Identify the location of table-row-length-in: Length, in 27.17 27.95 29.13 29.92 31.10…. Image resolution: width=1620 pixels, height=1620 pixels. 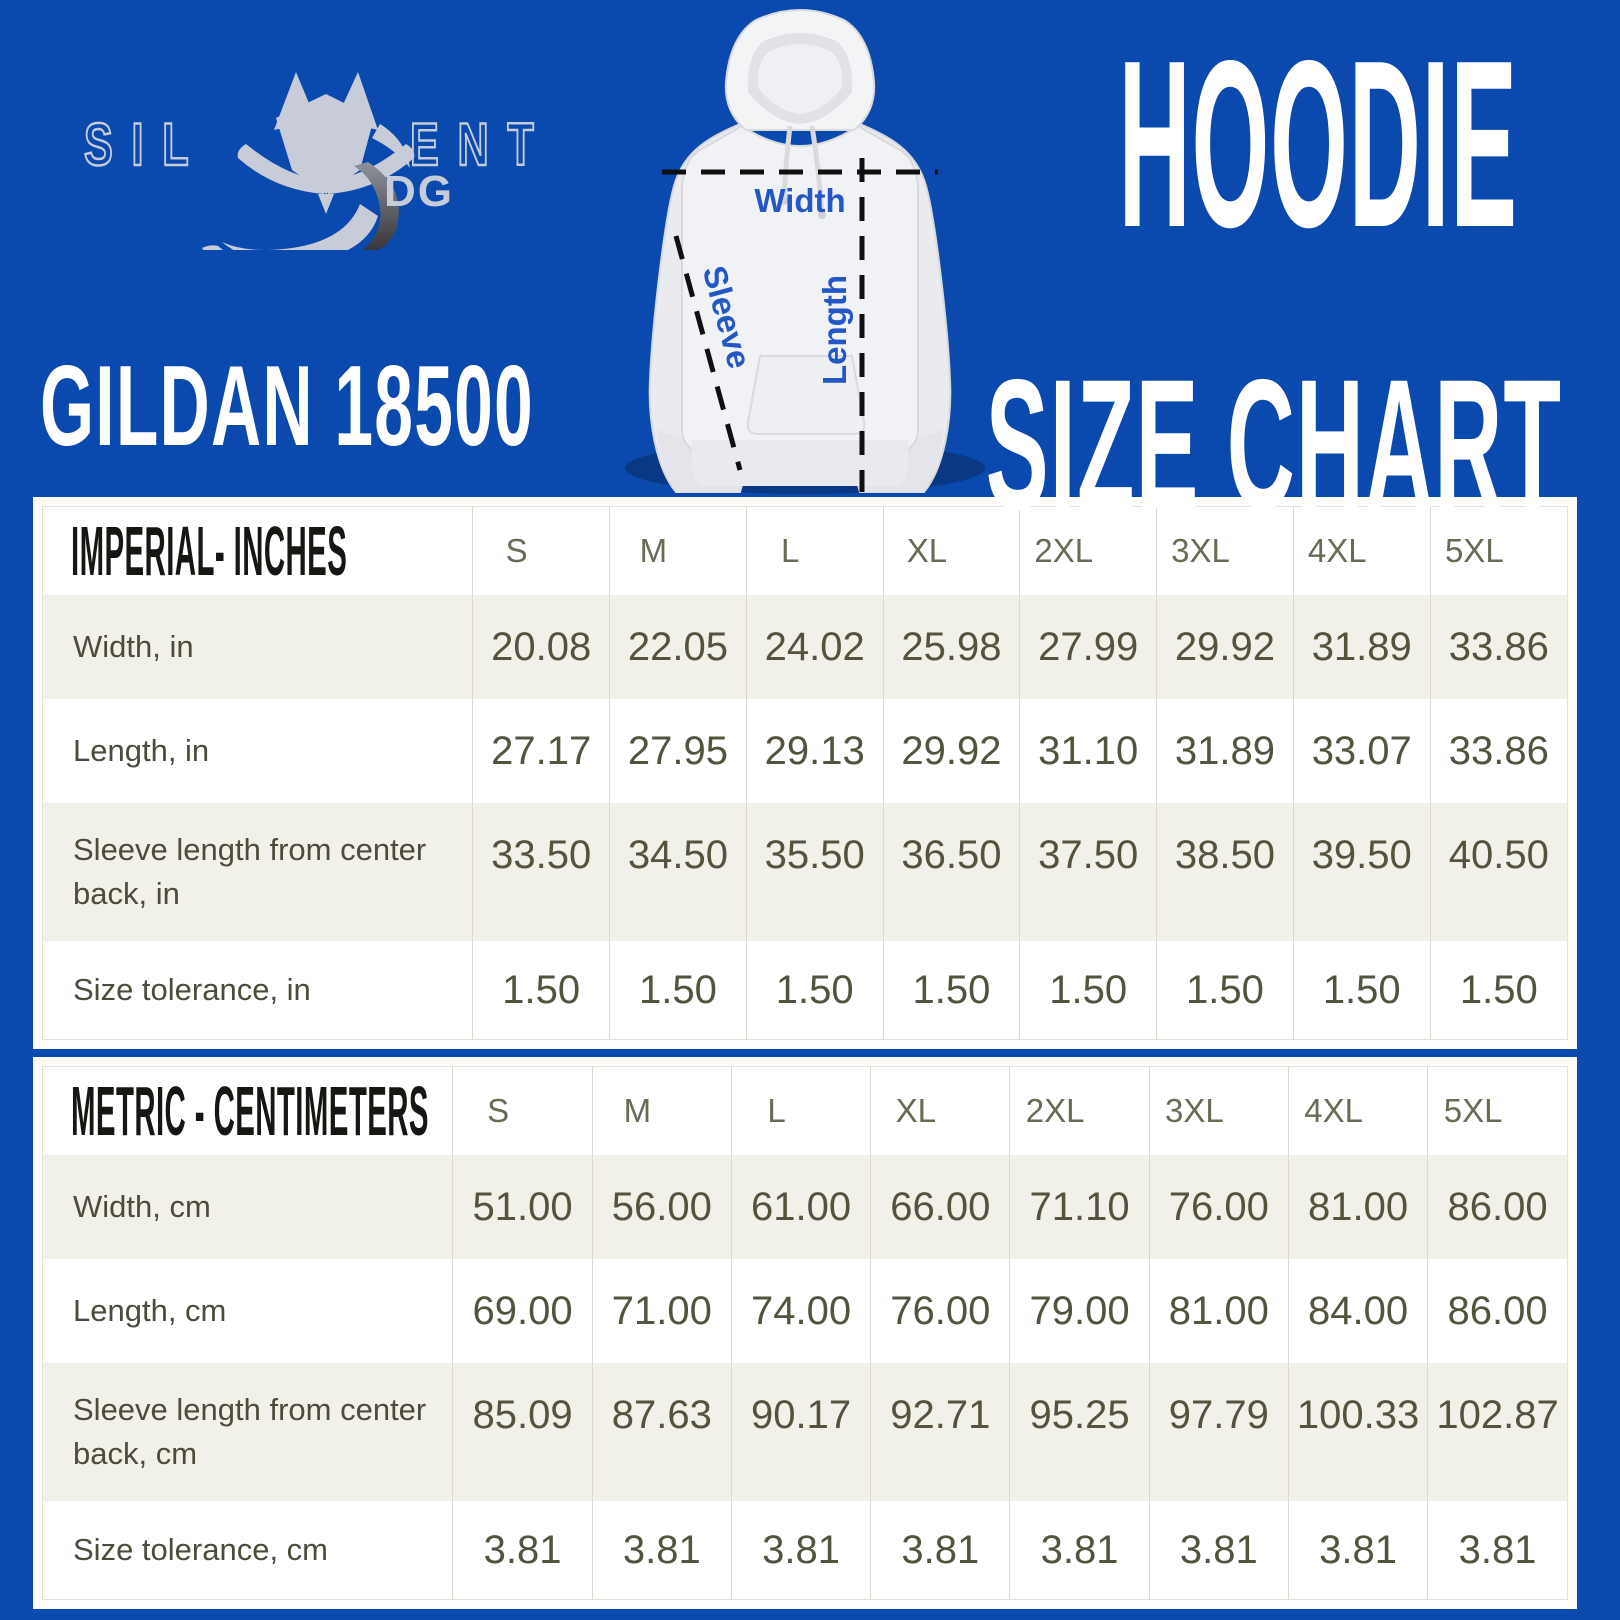
(805, 751).